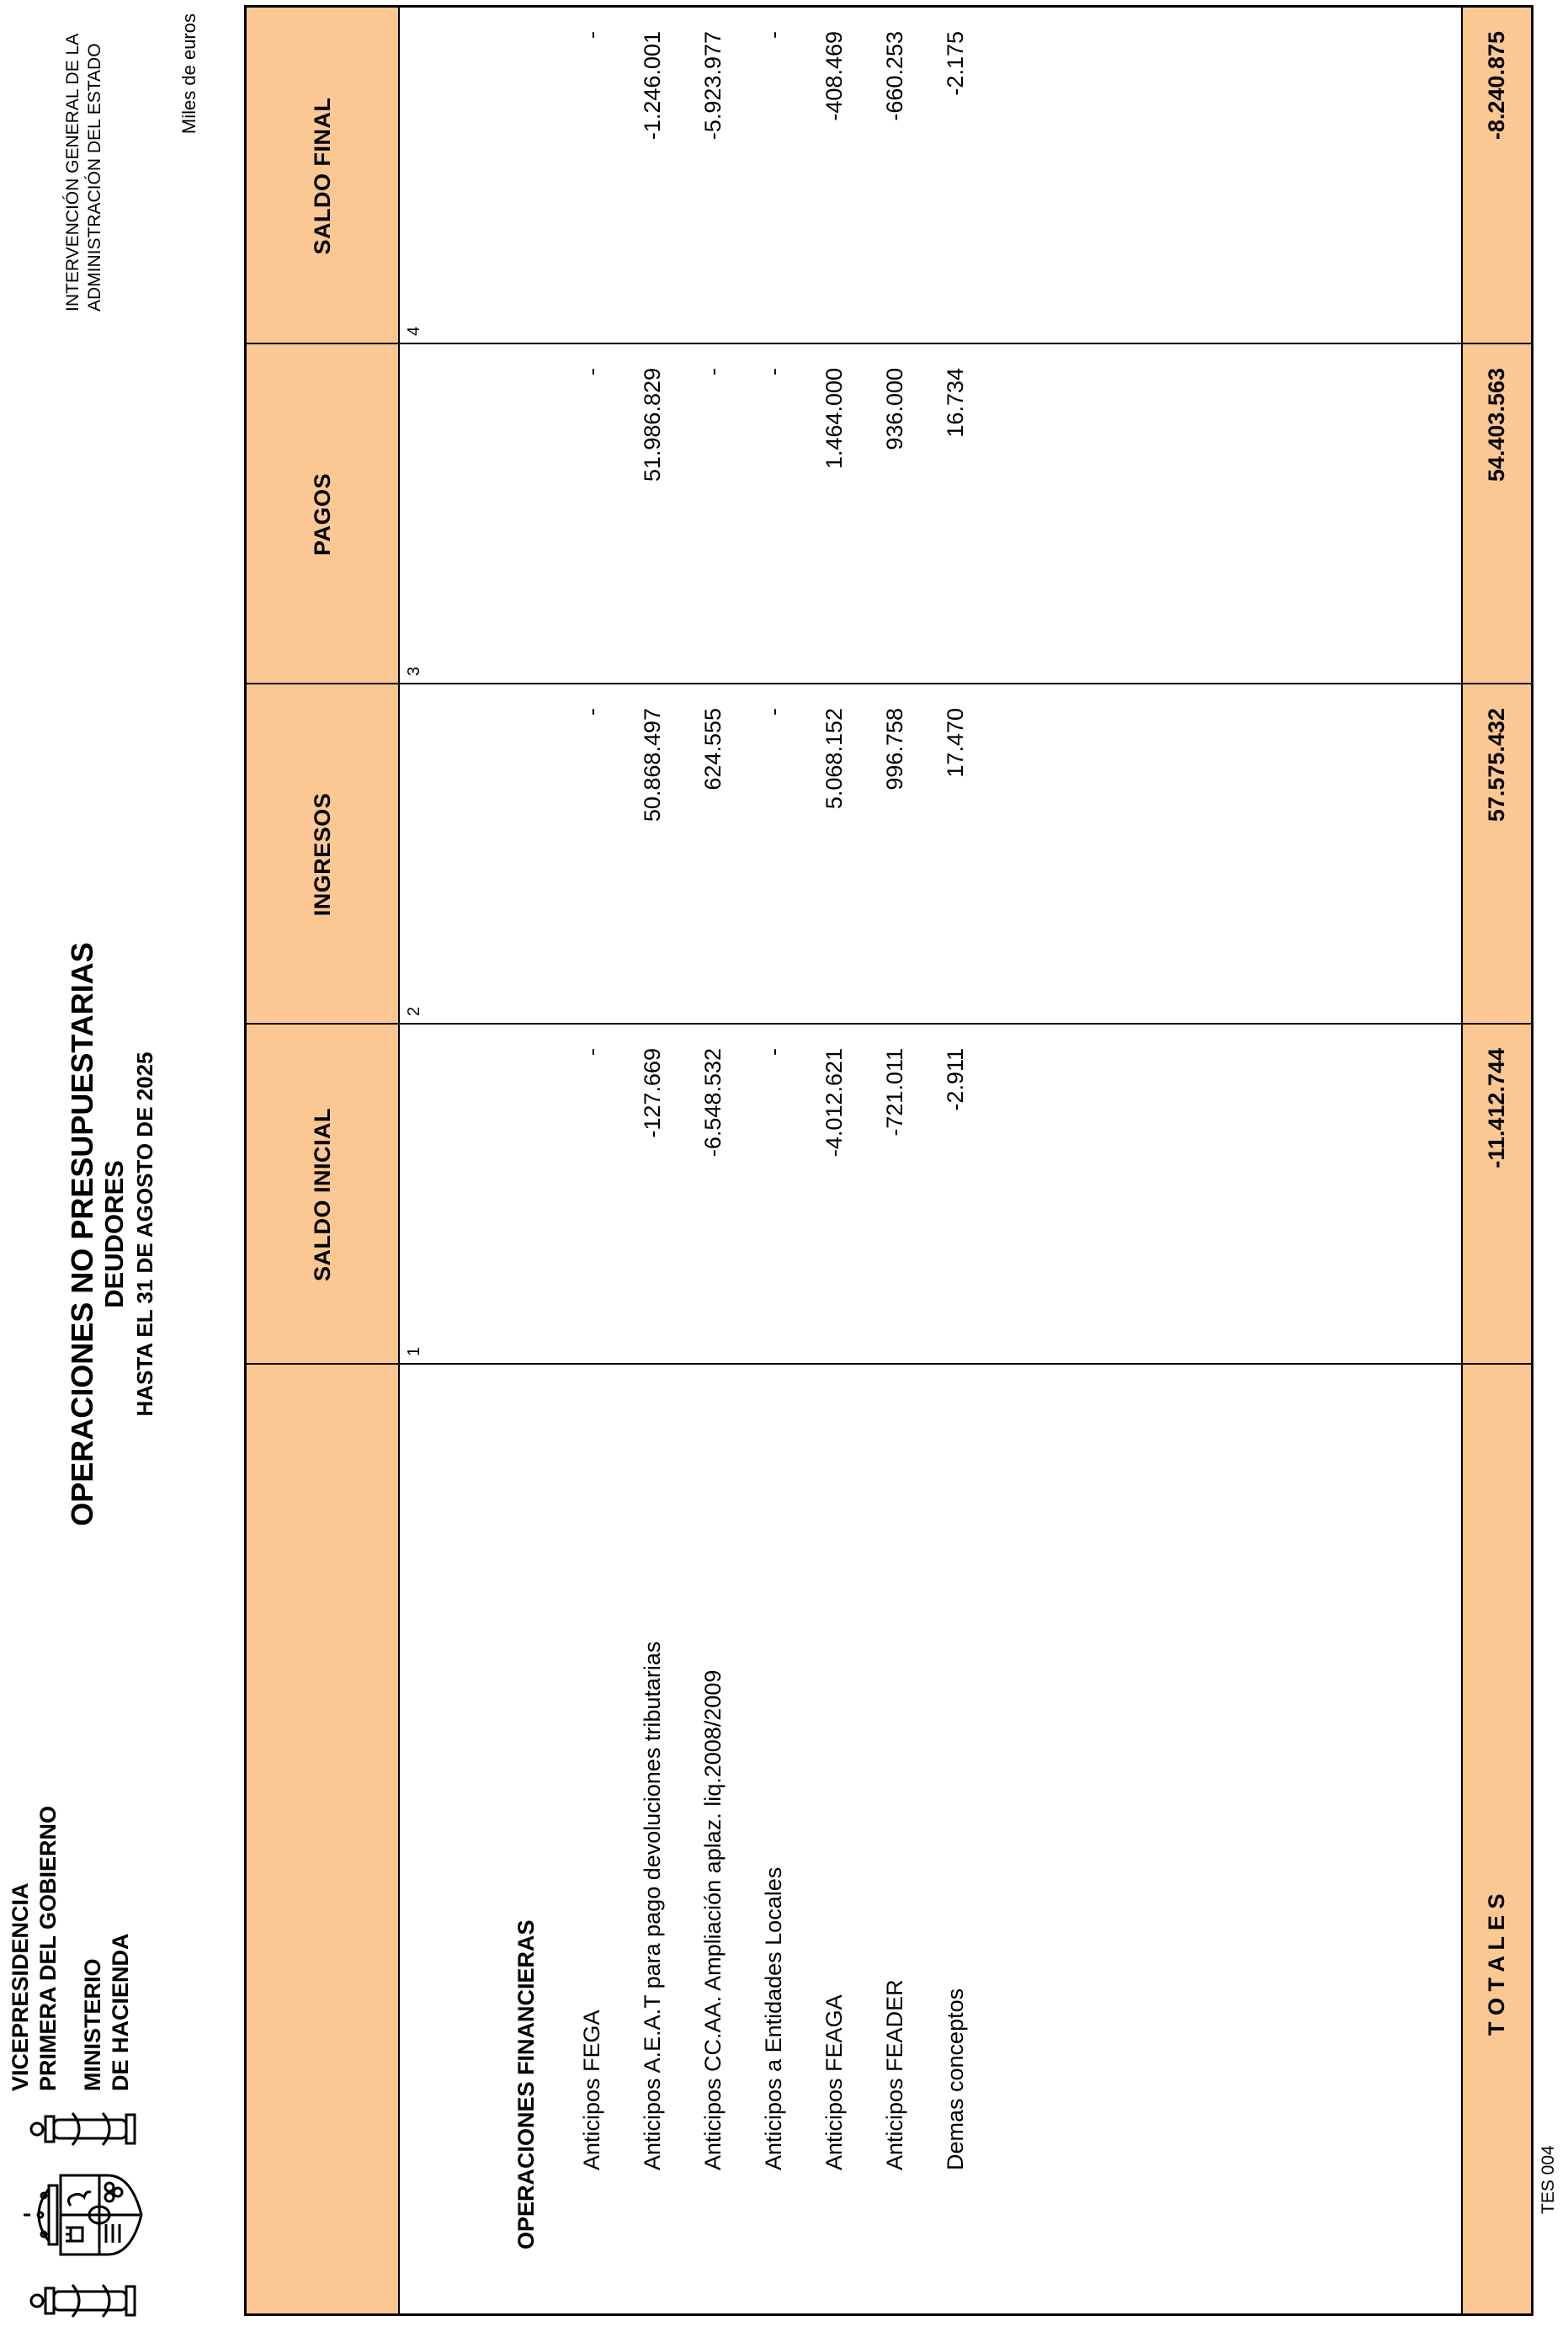 Image resolution: width=1568 pixels, height=2337 pixels. Describe the element at coordinates (955, 403) in the screenshot. I see `cell-pagos: 16.734` at that location.